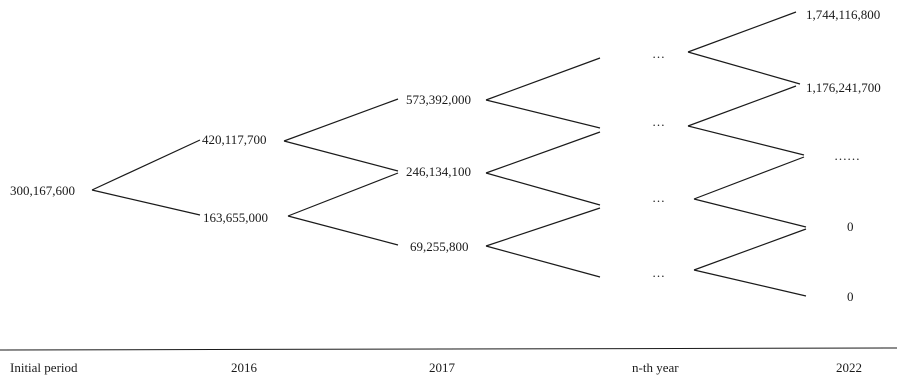 This screenshot has width=897, height=381. Describe the element at coordinates (543, 261) in the screenshot. I see `edge-2017down-down` at that location.